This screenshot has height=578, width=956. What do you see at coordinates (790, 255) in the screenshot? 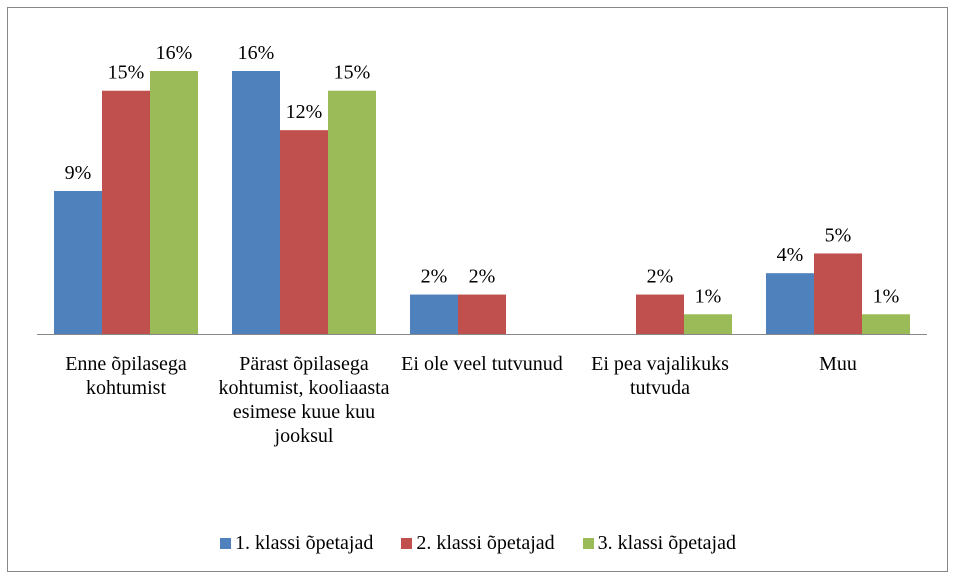
I see `data-label: 4%` at bounding box center [790, 255].